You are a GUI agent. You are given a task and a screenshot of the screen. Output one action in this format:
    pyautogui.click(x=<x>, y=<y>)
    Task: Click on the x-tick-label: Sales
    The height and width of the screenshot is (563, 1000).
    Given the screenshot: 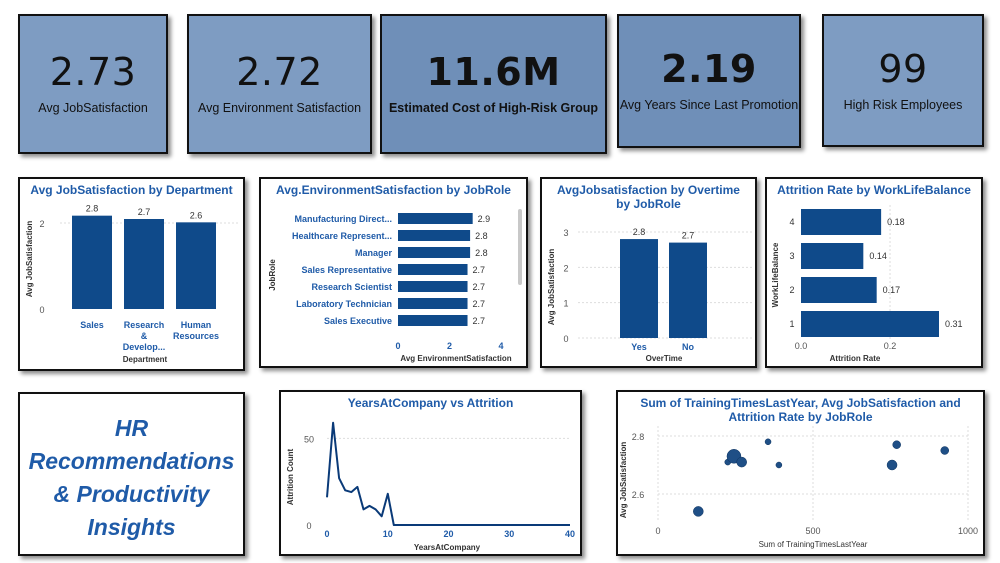 What is the action you would take?
    pyautogui.click(x=92, y=325)
    